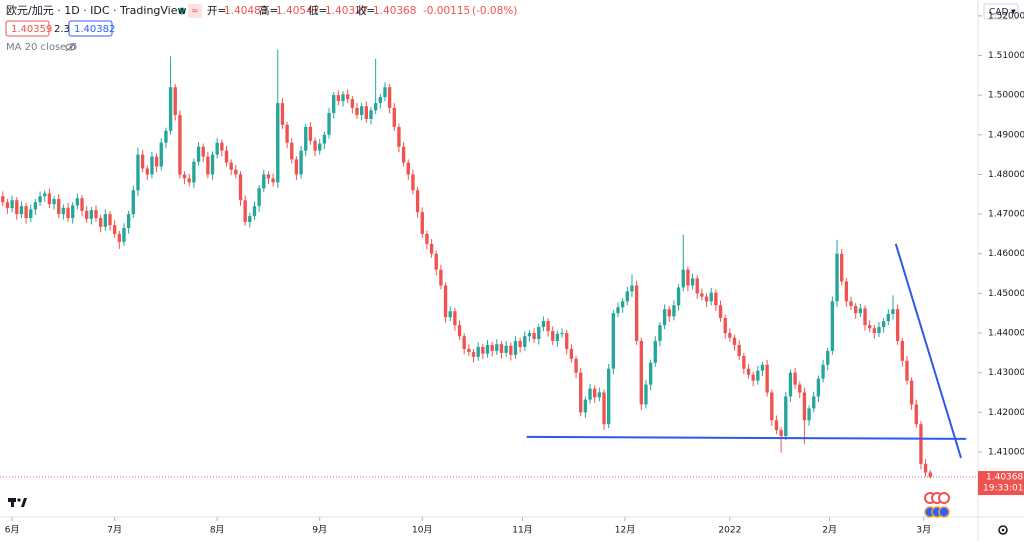 The image size is (1024, 541). Describe the element at coordinates (1006, 16) in the screenshot. I see `y-tick-label: 1.52000` at that location.